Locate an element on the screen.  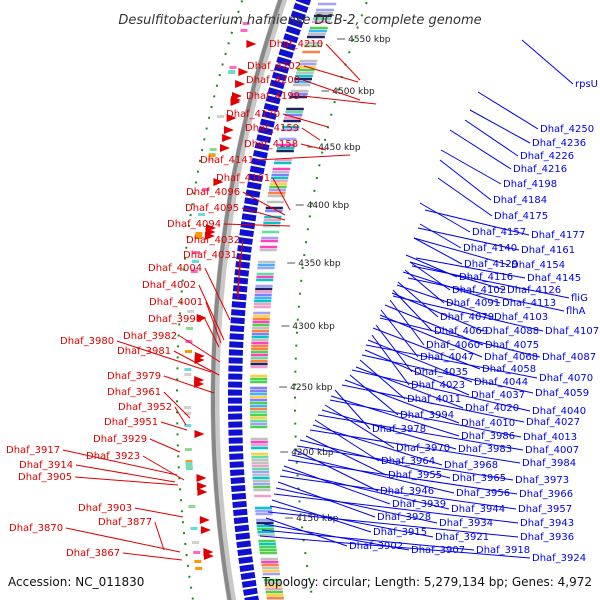
reverse-gene-label: Dhaf_3984 is located at coordinates (549, 463).